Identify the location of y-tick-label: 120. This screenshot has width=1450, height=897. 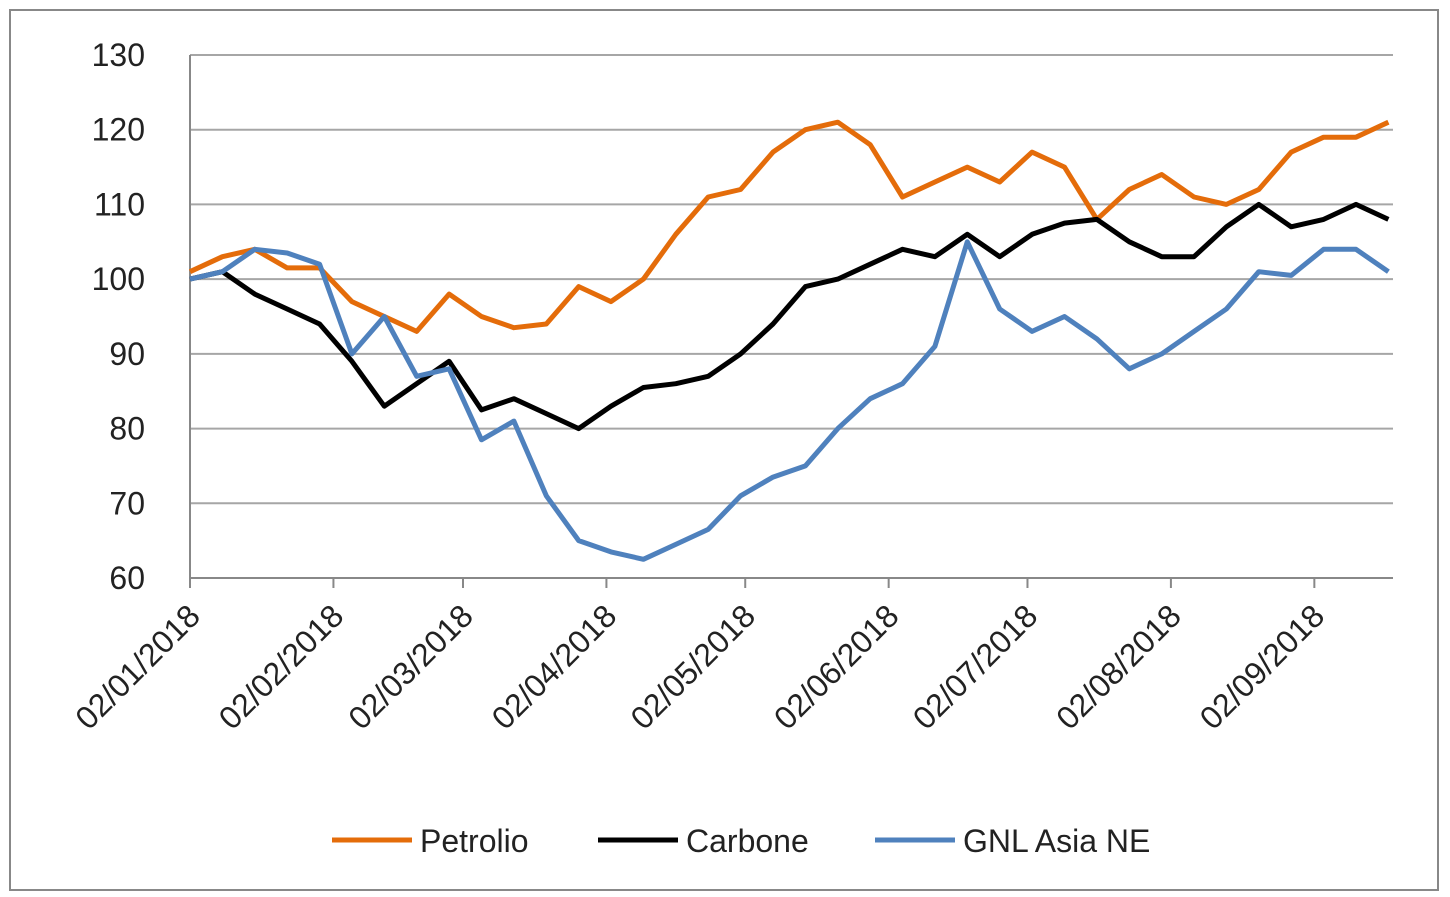
(118, 130).